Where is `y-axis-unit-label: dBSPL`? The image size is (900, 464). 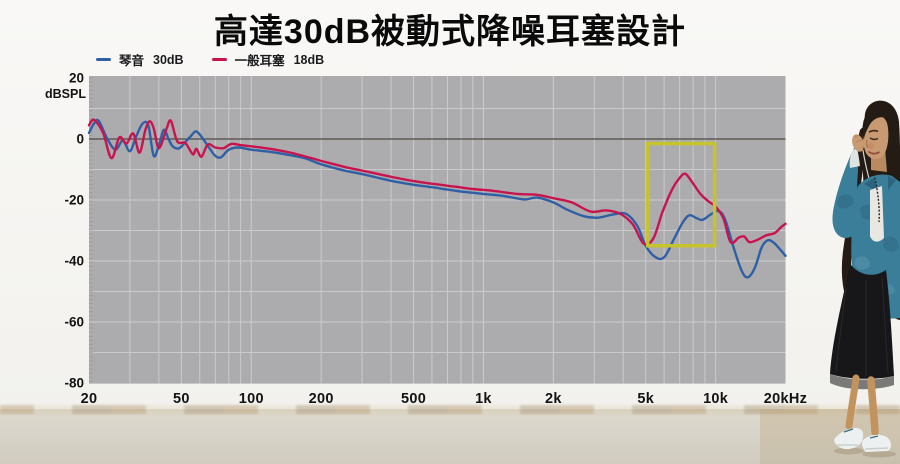
y-axis-unit-label: dBSPL is located at coordinates (65, 94).